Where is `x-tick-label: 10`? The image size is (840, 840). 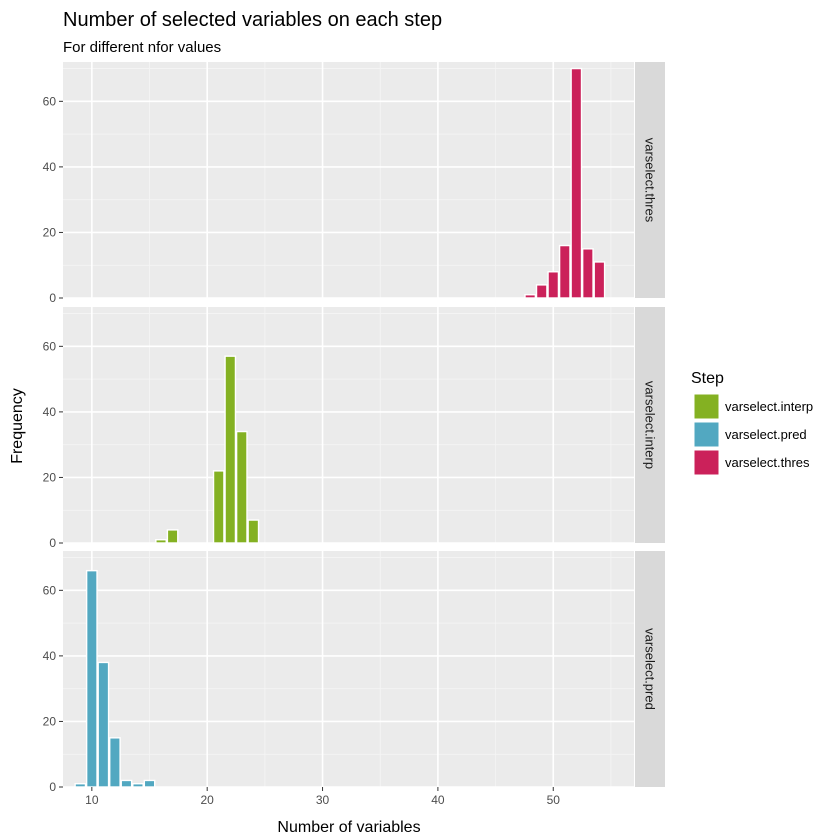
x-tick-label: 10 is located at coordinates (92, 800).